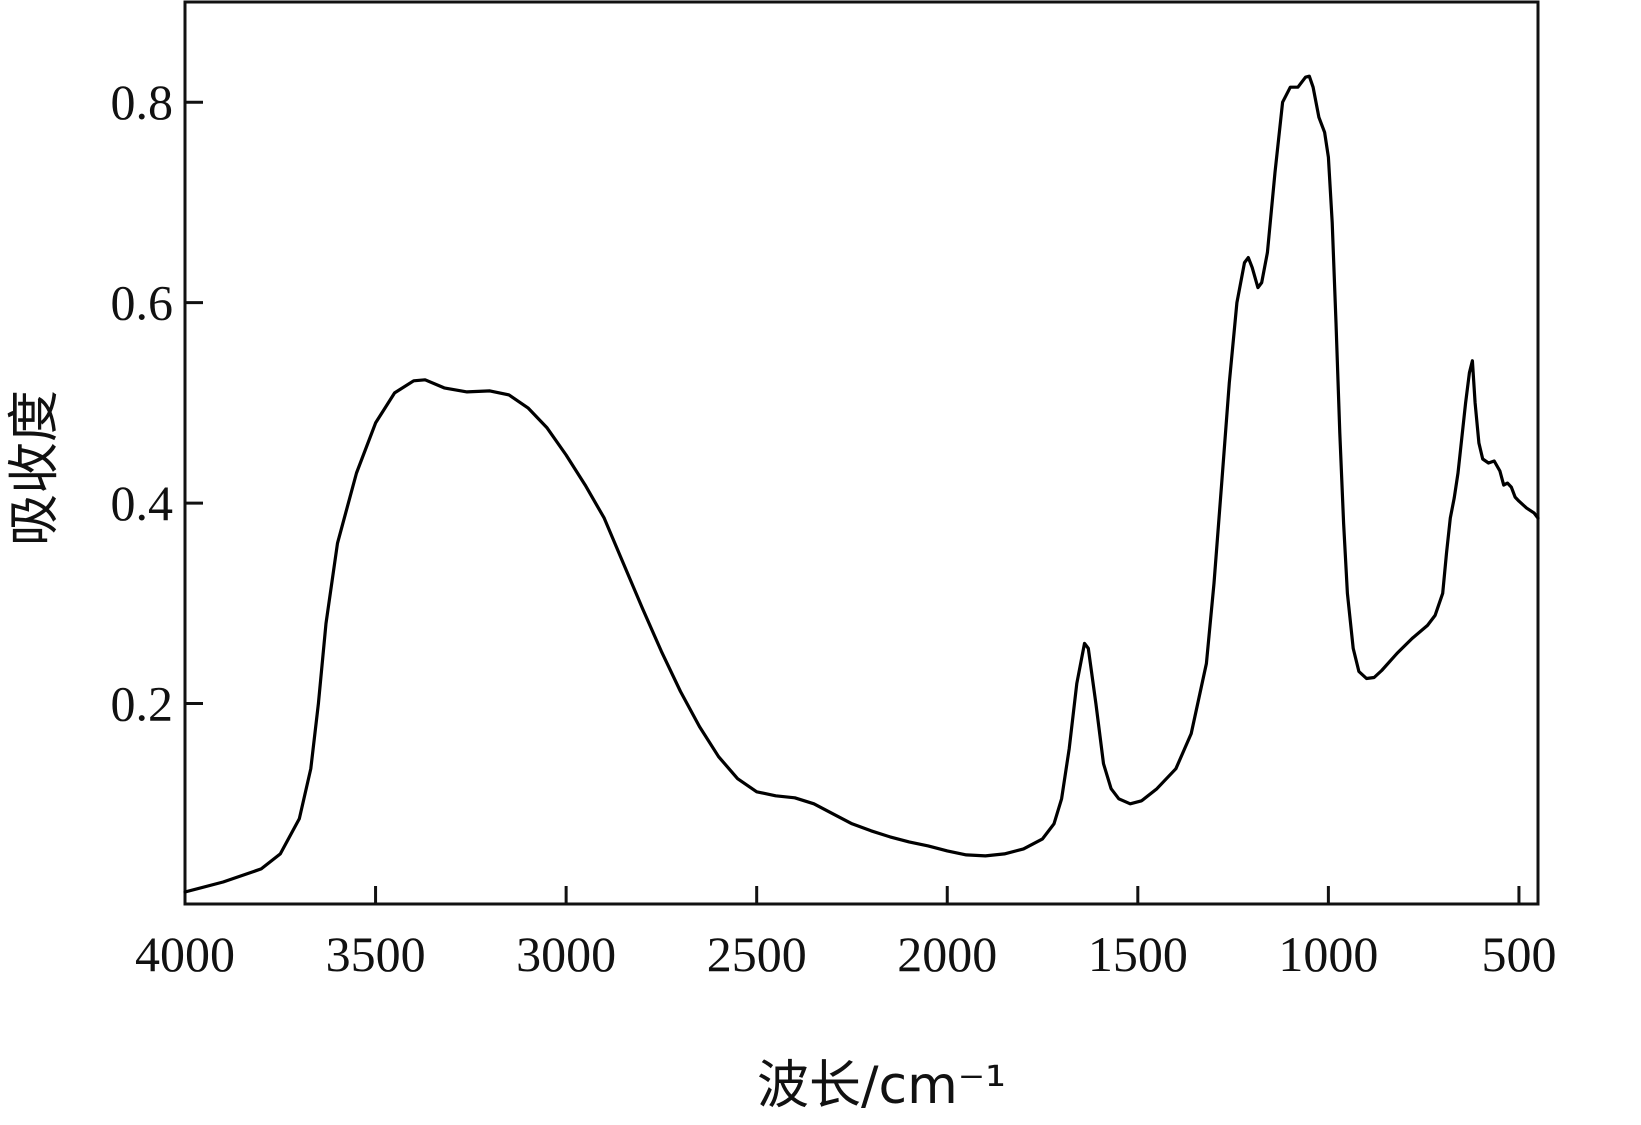 The width and height of the screenshot is (1641, 1125). Describe the element at coordinates (947, 954) in the screenshot. I see `x-tick-label: 2000` at that location.